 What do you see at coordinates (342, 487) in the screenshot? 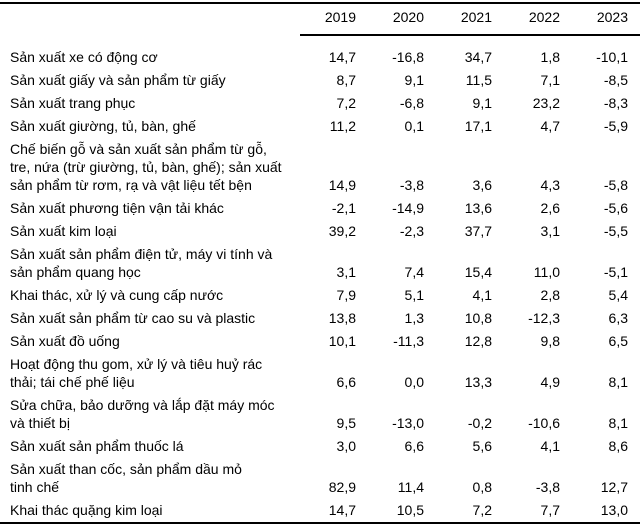
I see `value-cell: 82,9` at bounding box center [342, 487].